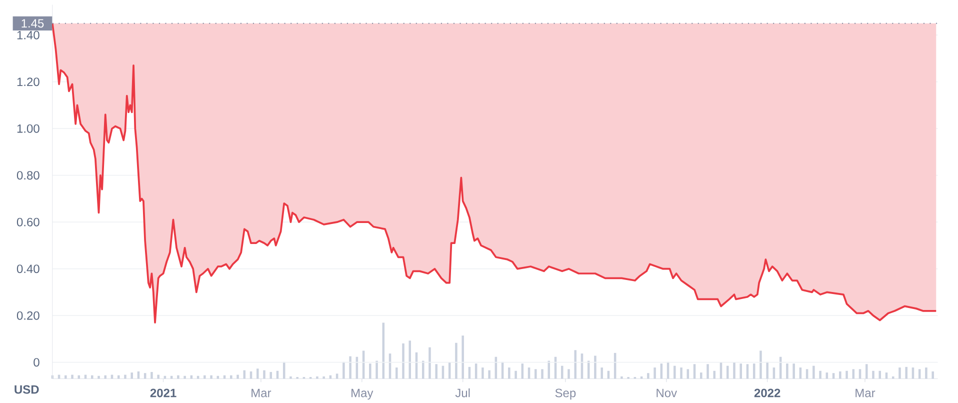 This screenshot has width=958, height=403. I want to click on y-axis-title: USD, so click(26, 389).